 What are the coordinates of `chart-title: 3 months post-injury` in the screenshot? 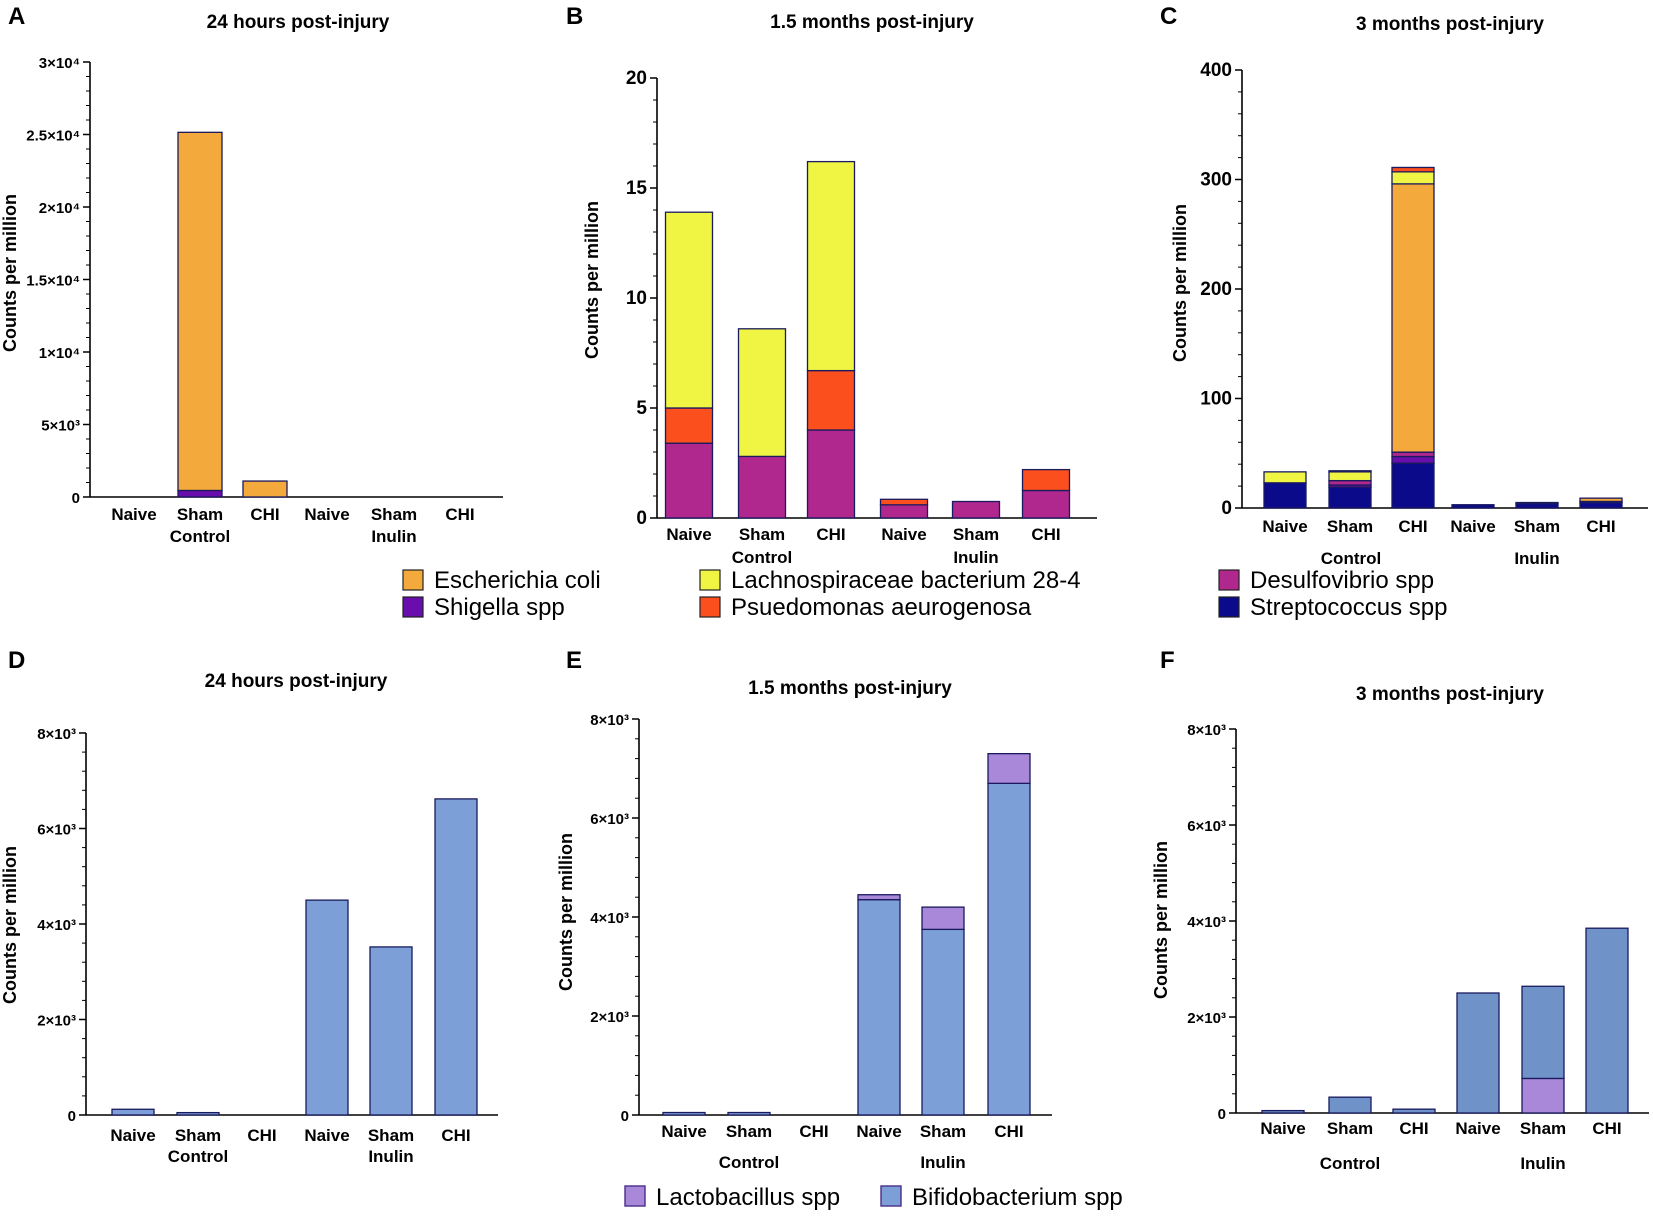 It's located at (1450, 24).